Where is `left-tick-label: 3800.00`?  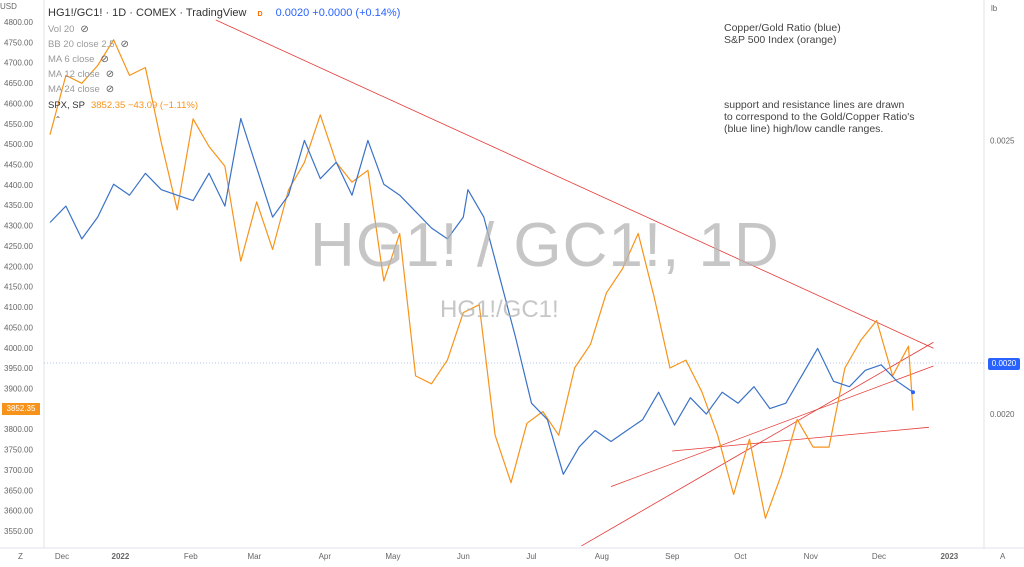 left-tick-label: 3800.00 is located at coordinates (18, 429).